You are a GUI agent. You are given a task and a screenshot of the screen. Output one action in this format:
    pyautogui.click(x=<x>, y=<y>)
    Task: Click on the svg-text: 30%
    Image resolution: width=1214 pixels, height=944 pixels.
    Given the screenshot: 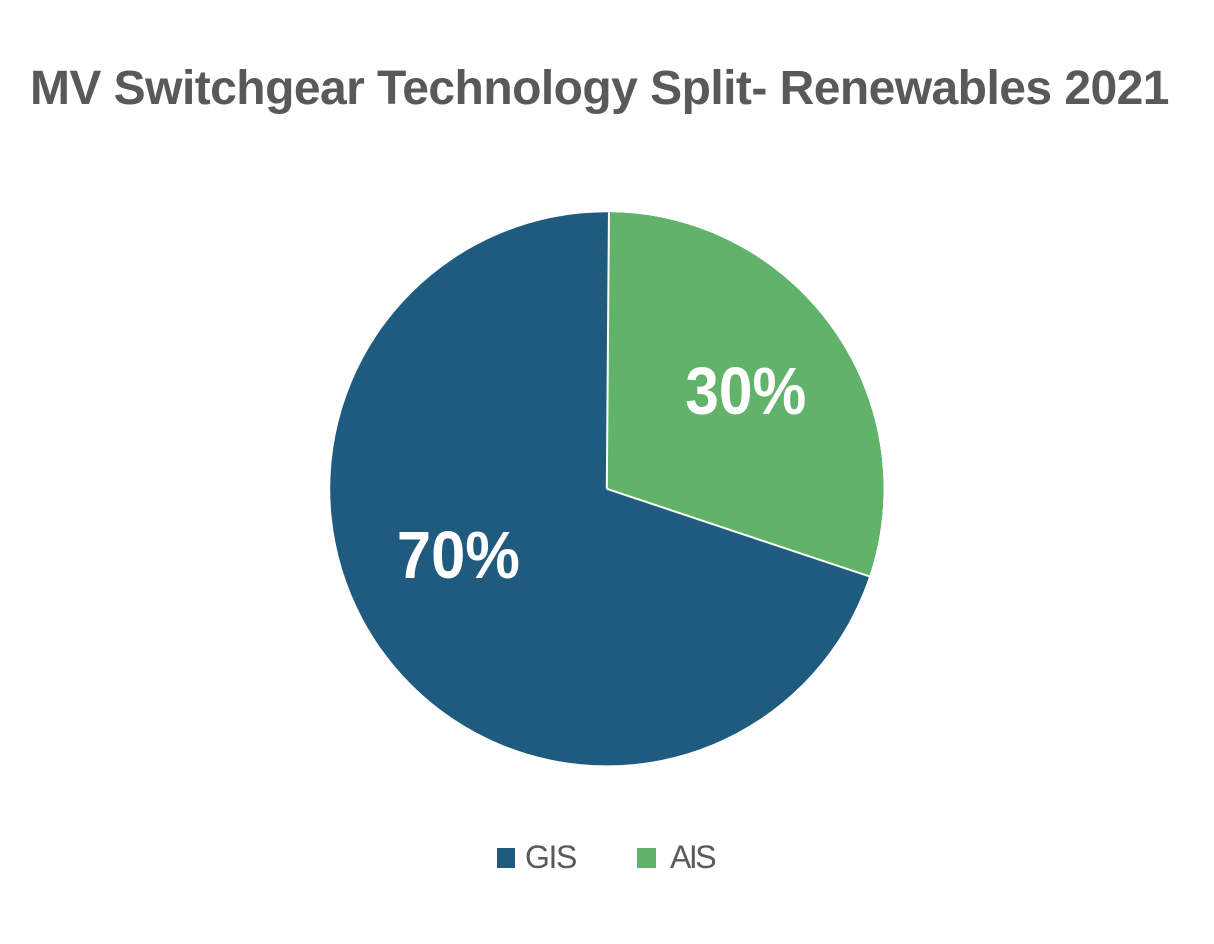 What is the action you would take?
    pyautogui.click(x=745, y=391)
    